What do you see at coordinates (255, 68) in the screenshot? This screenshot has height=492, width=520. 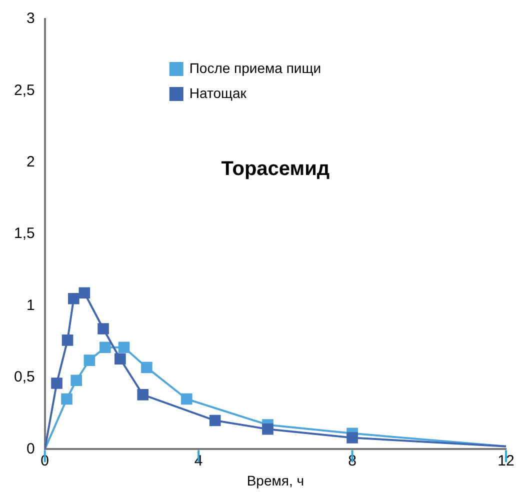 I see `legend-label: После приема пищи` at bounding box center [255, 68].